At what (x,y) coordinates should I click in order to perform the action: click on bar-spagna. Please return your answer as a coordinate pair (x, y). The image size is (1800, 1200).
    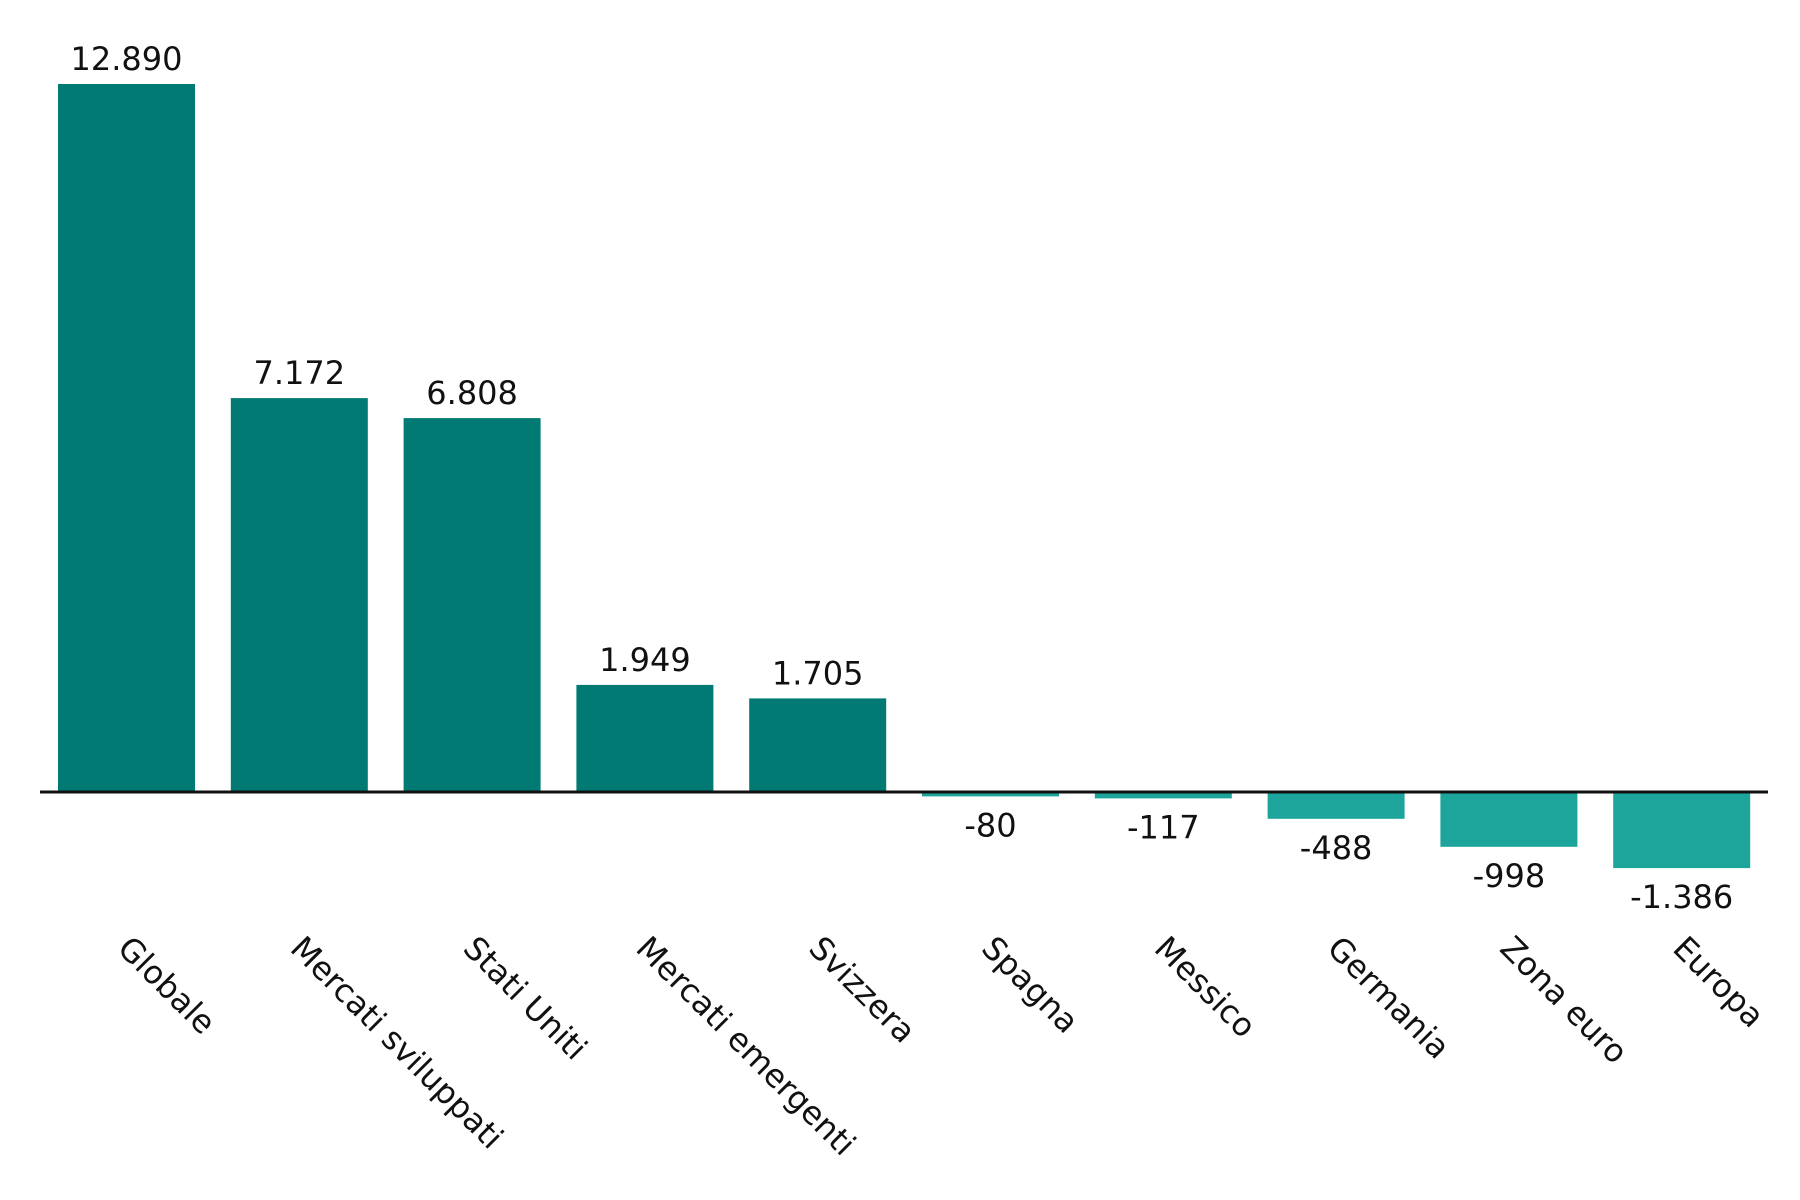
    Looking at the image, I should click on (990, 794).